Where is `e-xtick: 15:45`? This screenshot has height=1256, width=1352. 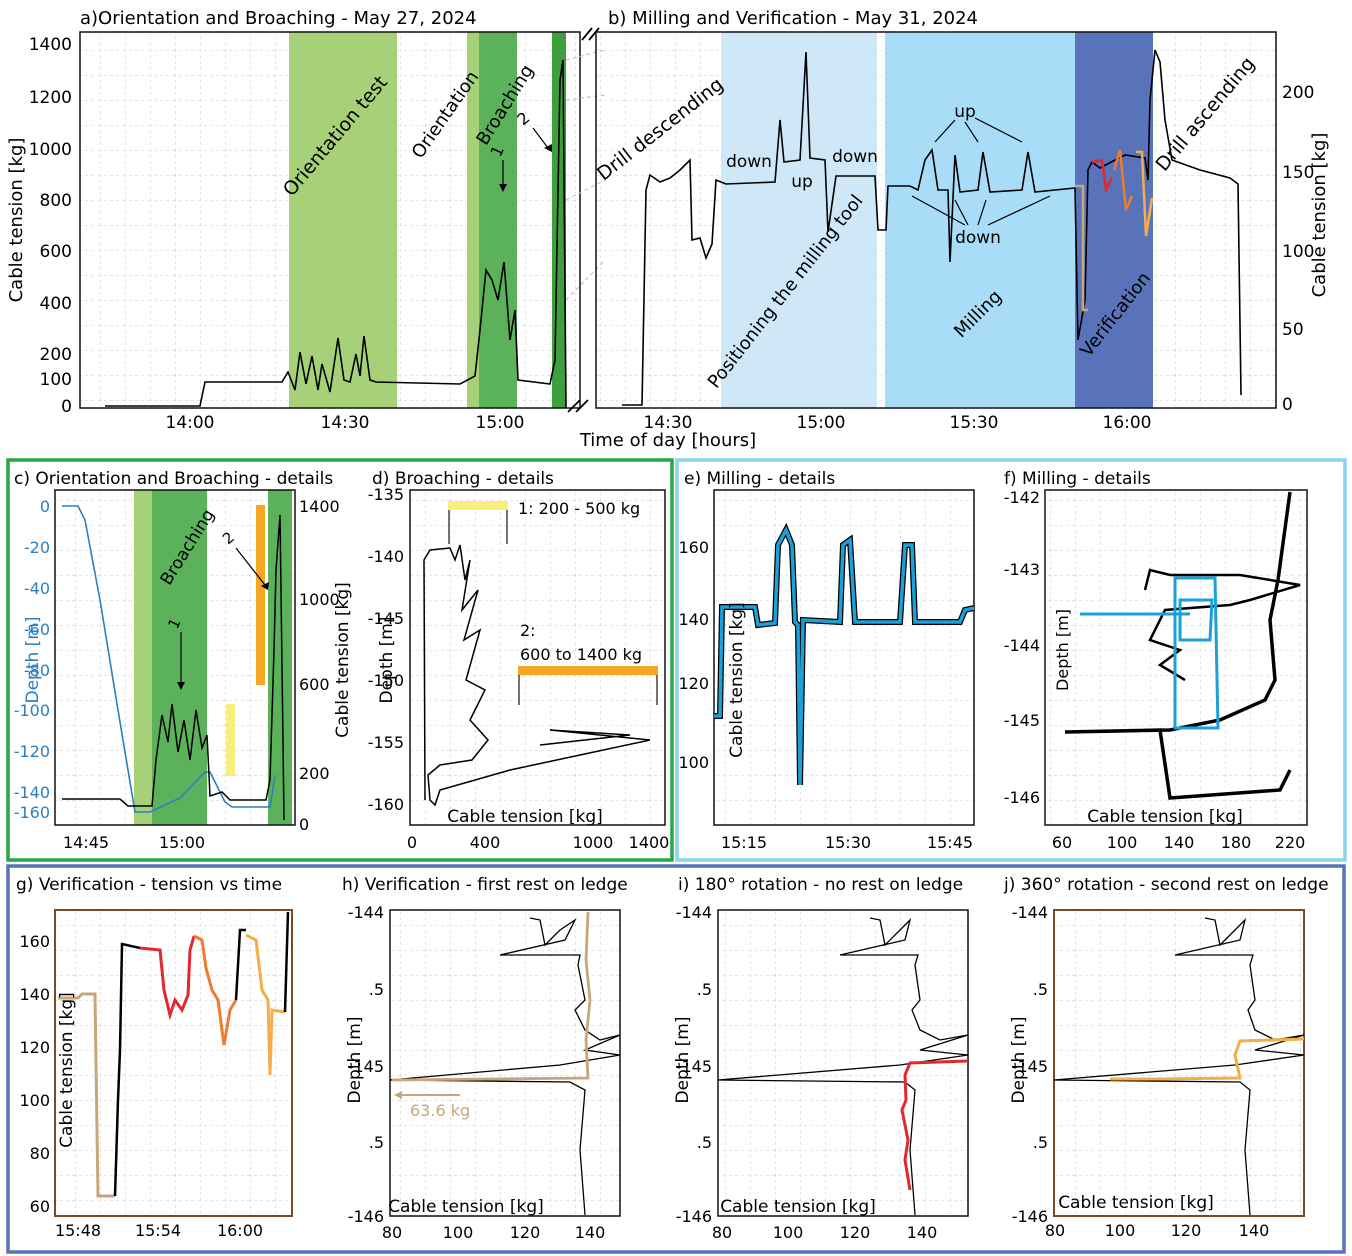
e-xtick: 15:45 is located at coordinates (950, 842).